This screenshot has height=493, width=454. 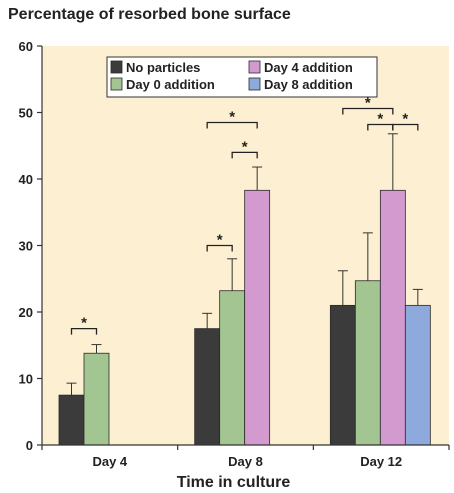 I want to click on legend-label: No particles, so click(x=163, y=67).